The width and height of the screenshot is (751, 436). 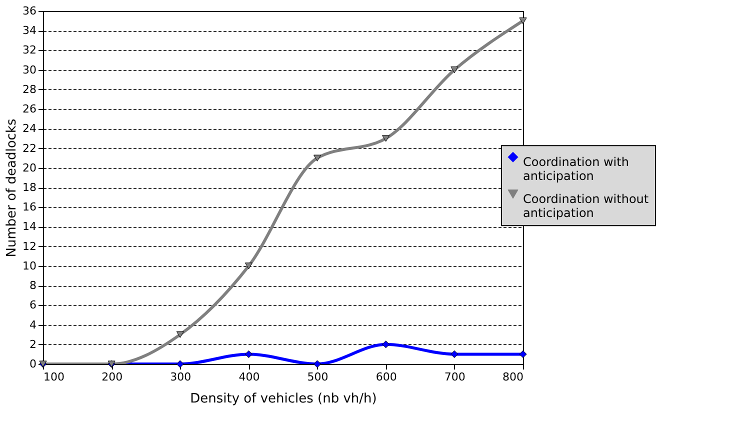 I want to click on x-axis-title: Density of vehicles (nb vh/h), so click(x=283, y=399).